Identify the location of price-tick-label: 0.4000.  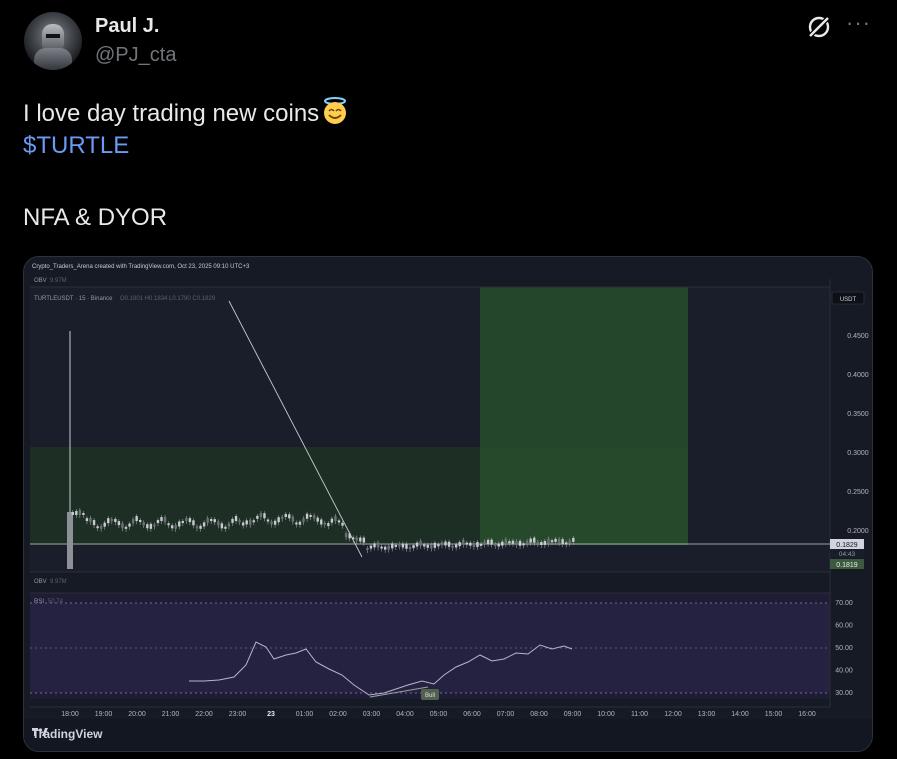
(858, 375).